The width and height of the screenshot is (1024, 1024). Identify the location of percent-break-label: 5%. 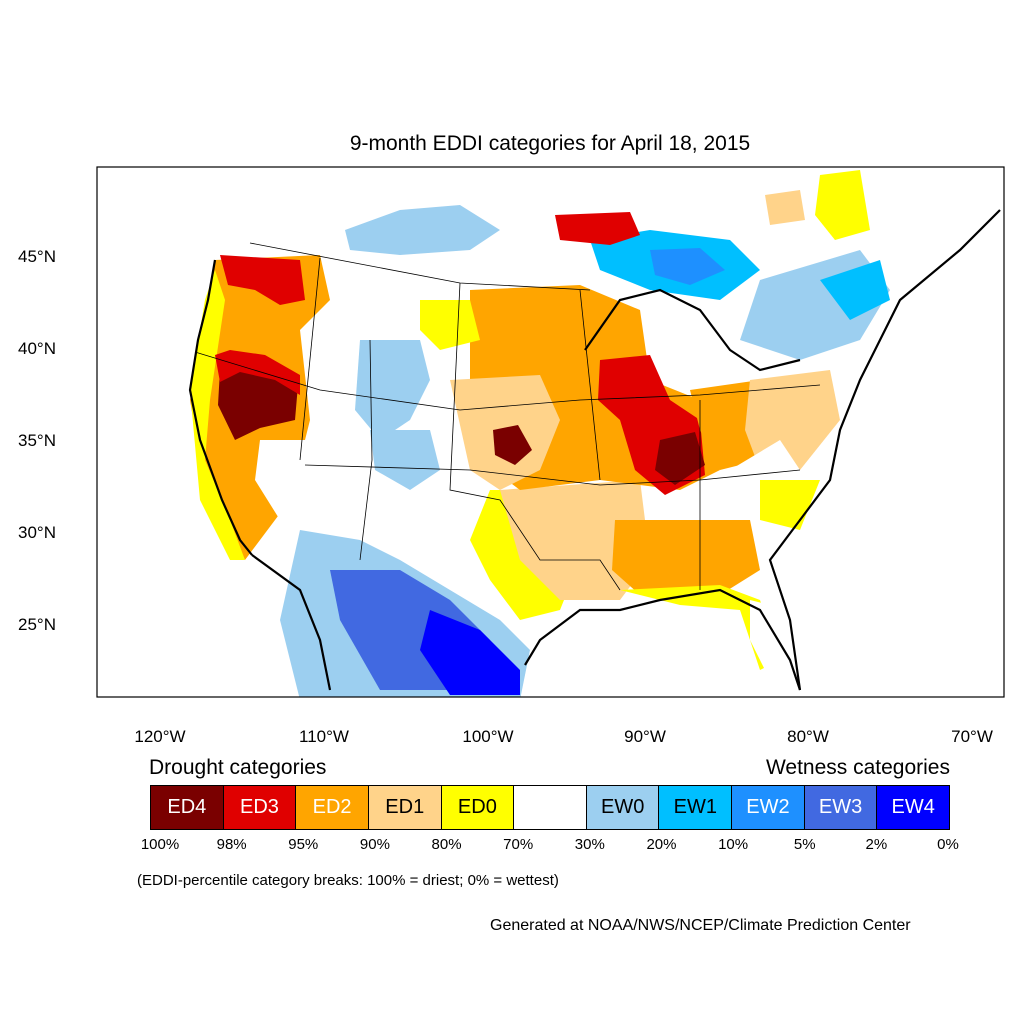
(804, 844).